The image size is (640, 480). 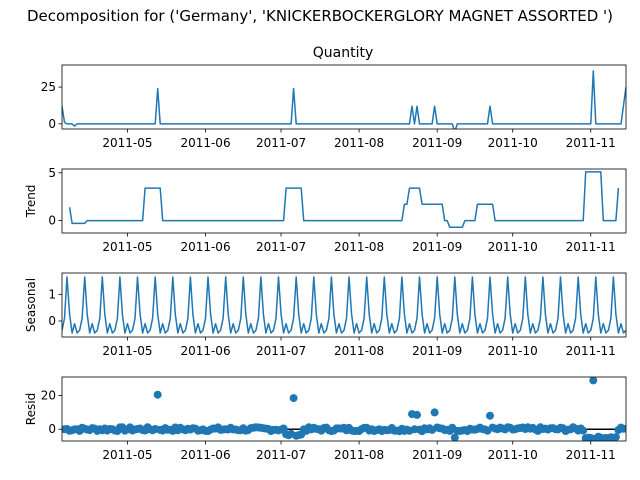 I want to click on series-quantity, so click(x=344, y=99).